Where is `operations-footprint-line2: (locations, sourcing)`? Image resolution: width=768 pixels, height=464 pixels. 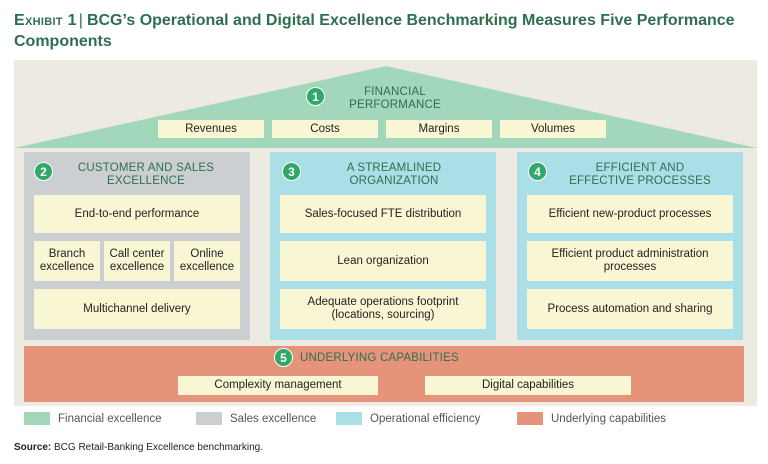
operations-footprint-line2: (locations, sourcing) is located at coordinates (383, 315).